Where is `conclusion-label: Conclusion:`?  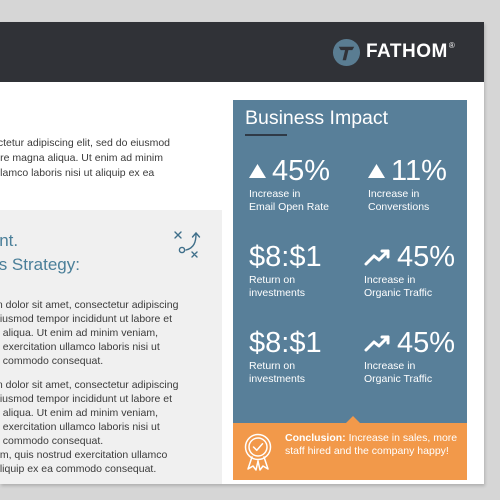 conclusion-label: Conclusion: is located at coordinates (315, 438).